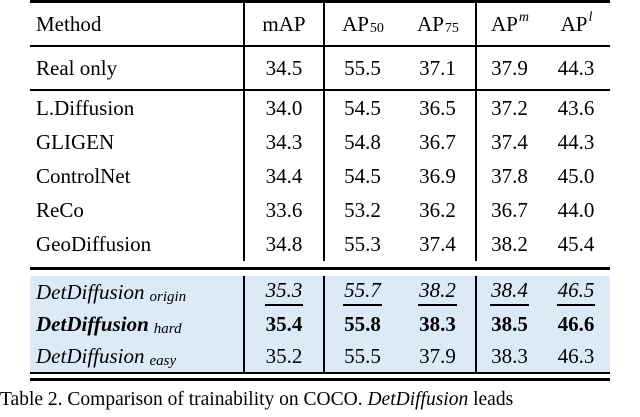  What do you see at coordinates (362, 243) in the screenshot?
I see `ap50-cell: 55.3` at bounding box center [362, 243].